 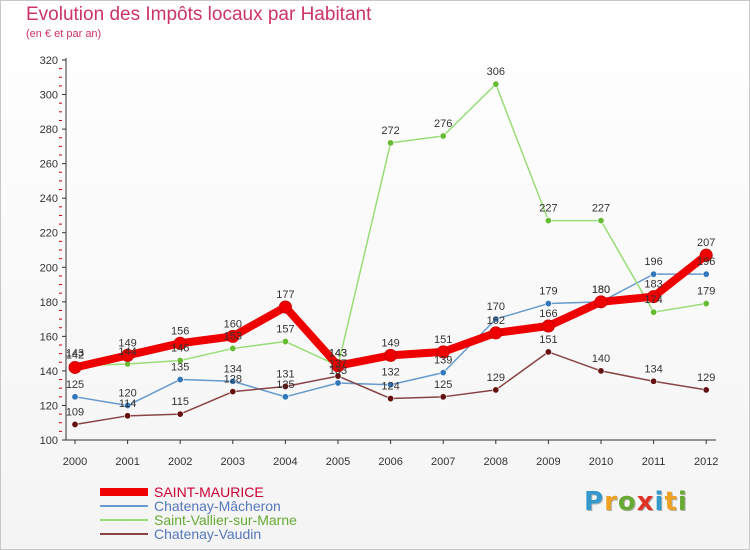 What do you see at coordinates (653, 285) in the screenshot?
I see `data-label-saint-maurice: 183` at bounding box center [653, 285].